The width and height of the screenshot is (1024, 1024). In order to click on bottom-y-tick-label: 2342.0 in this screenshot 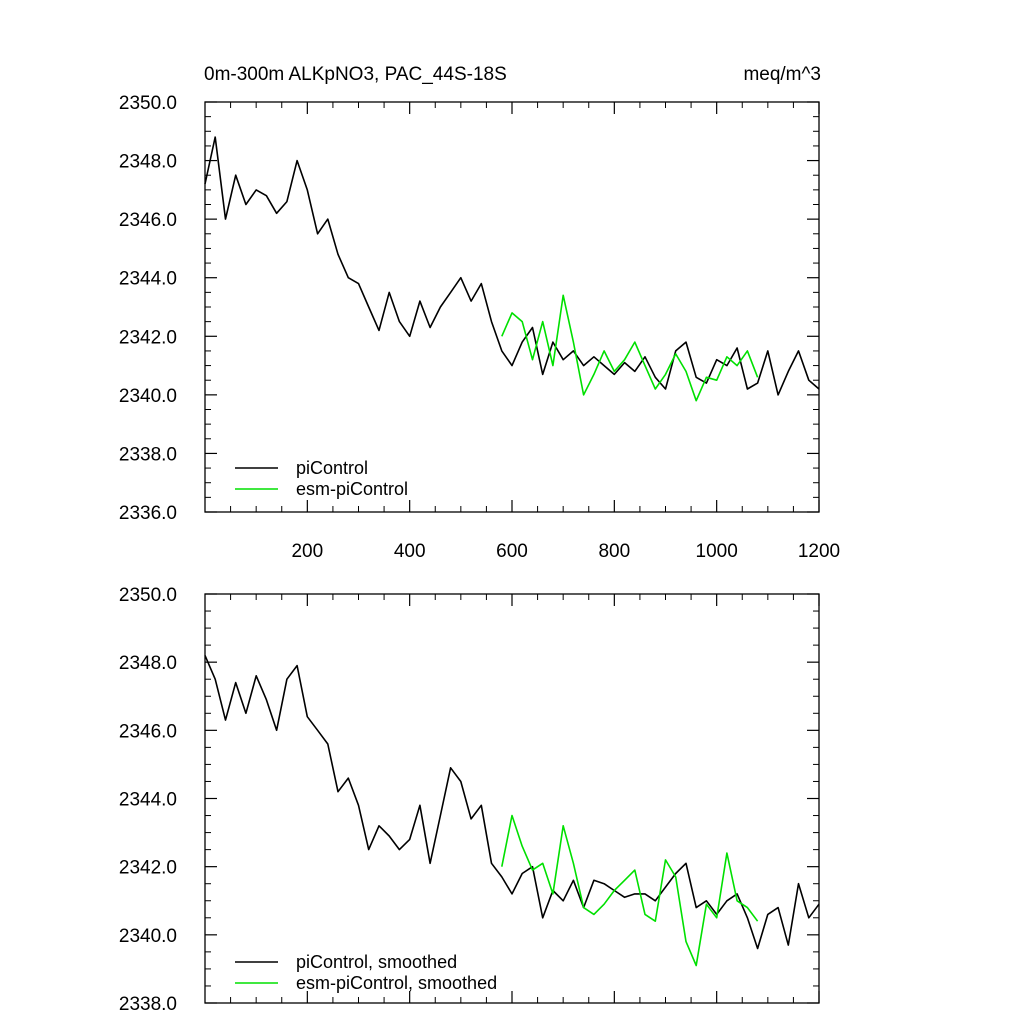, I will do `click(148, 868)`.